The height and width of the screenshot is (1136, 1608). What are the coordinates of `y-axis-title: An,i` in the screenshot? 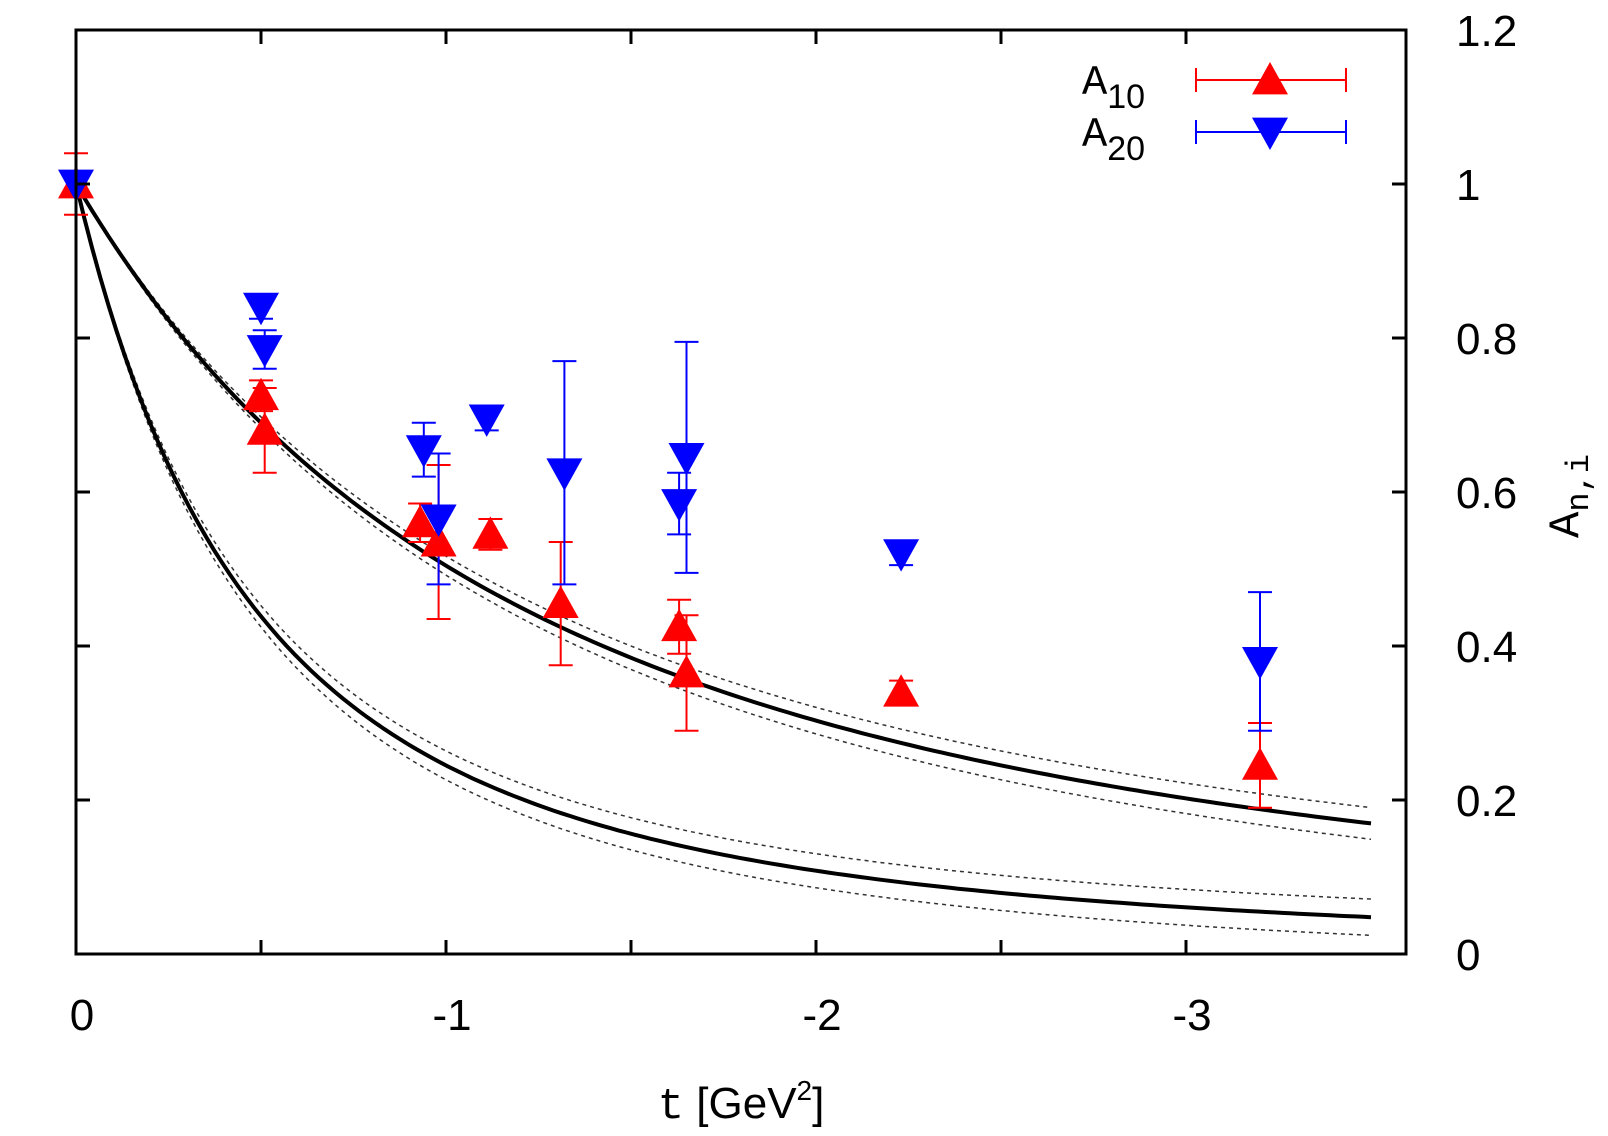 It's located at (1570, 496).